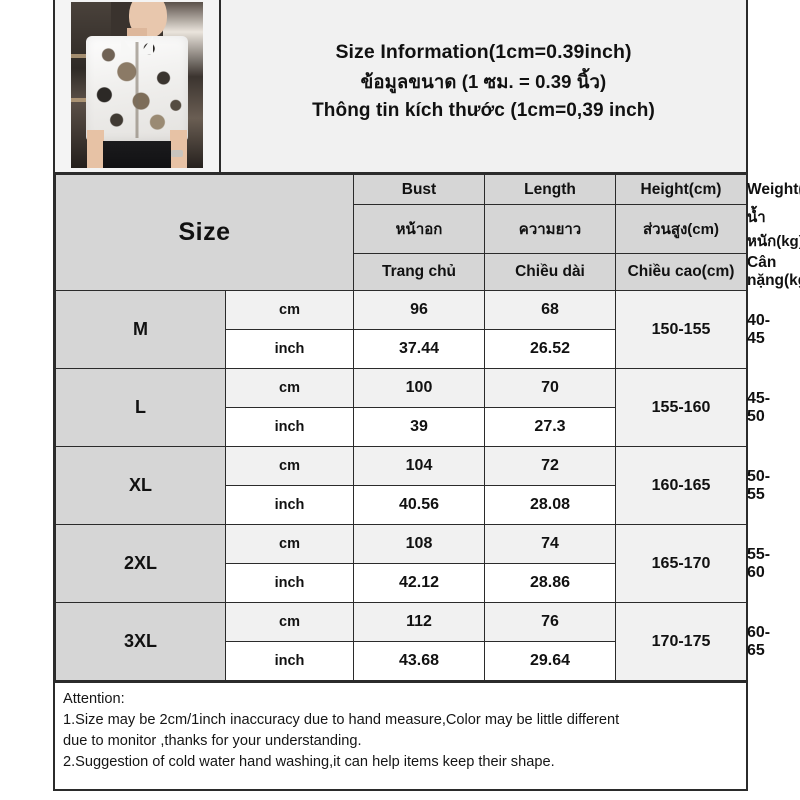  What do you see at coordinates (681, 641) in the screenshot?
I see `height-cell: 170-175` at bounding box center [681, 641].